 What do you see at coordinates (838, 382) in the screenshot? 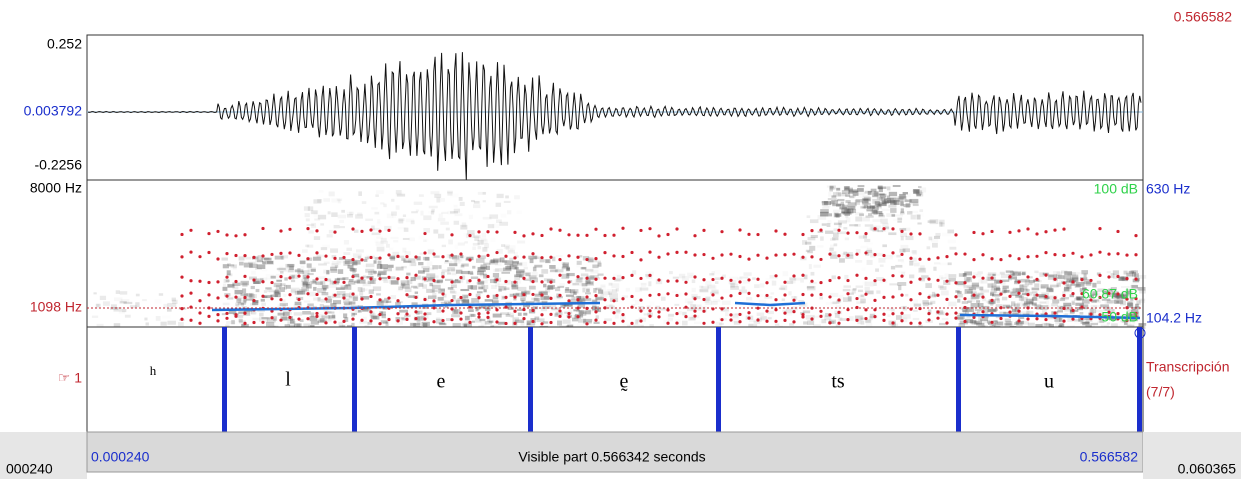
I see `interval-label: ts` at bounding box center [838, 382].